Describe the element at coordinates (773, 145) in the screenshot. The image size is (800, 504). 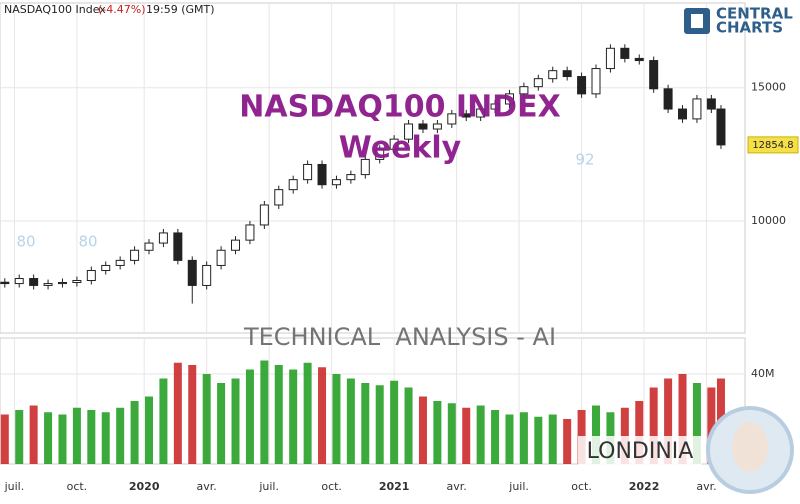
I see `last-price-box` at that location.